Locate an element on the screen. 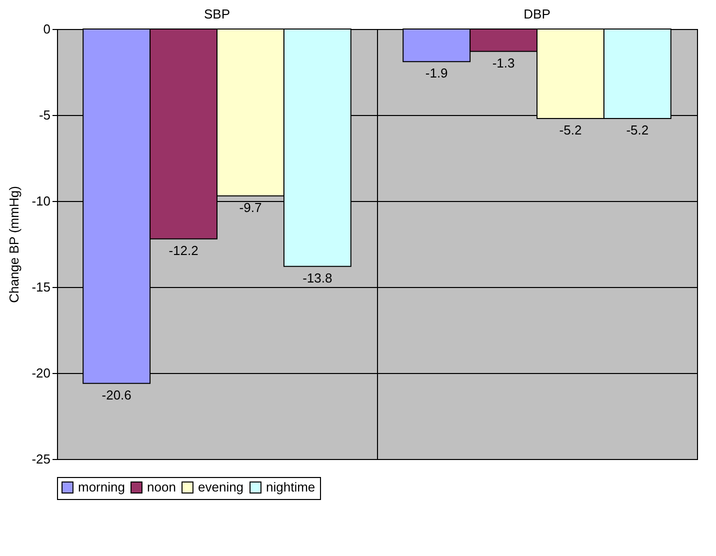 This screenshot has width=716, height=556. y-tick-label: -5 is located at coordinates (44, 115).